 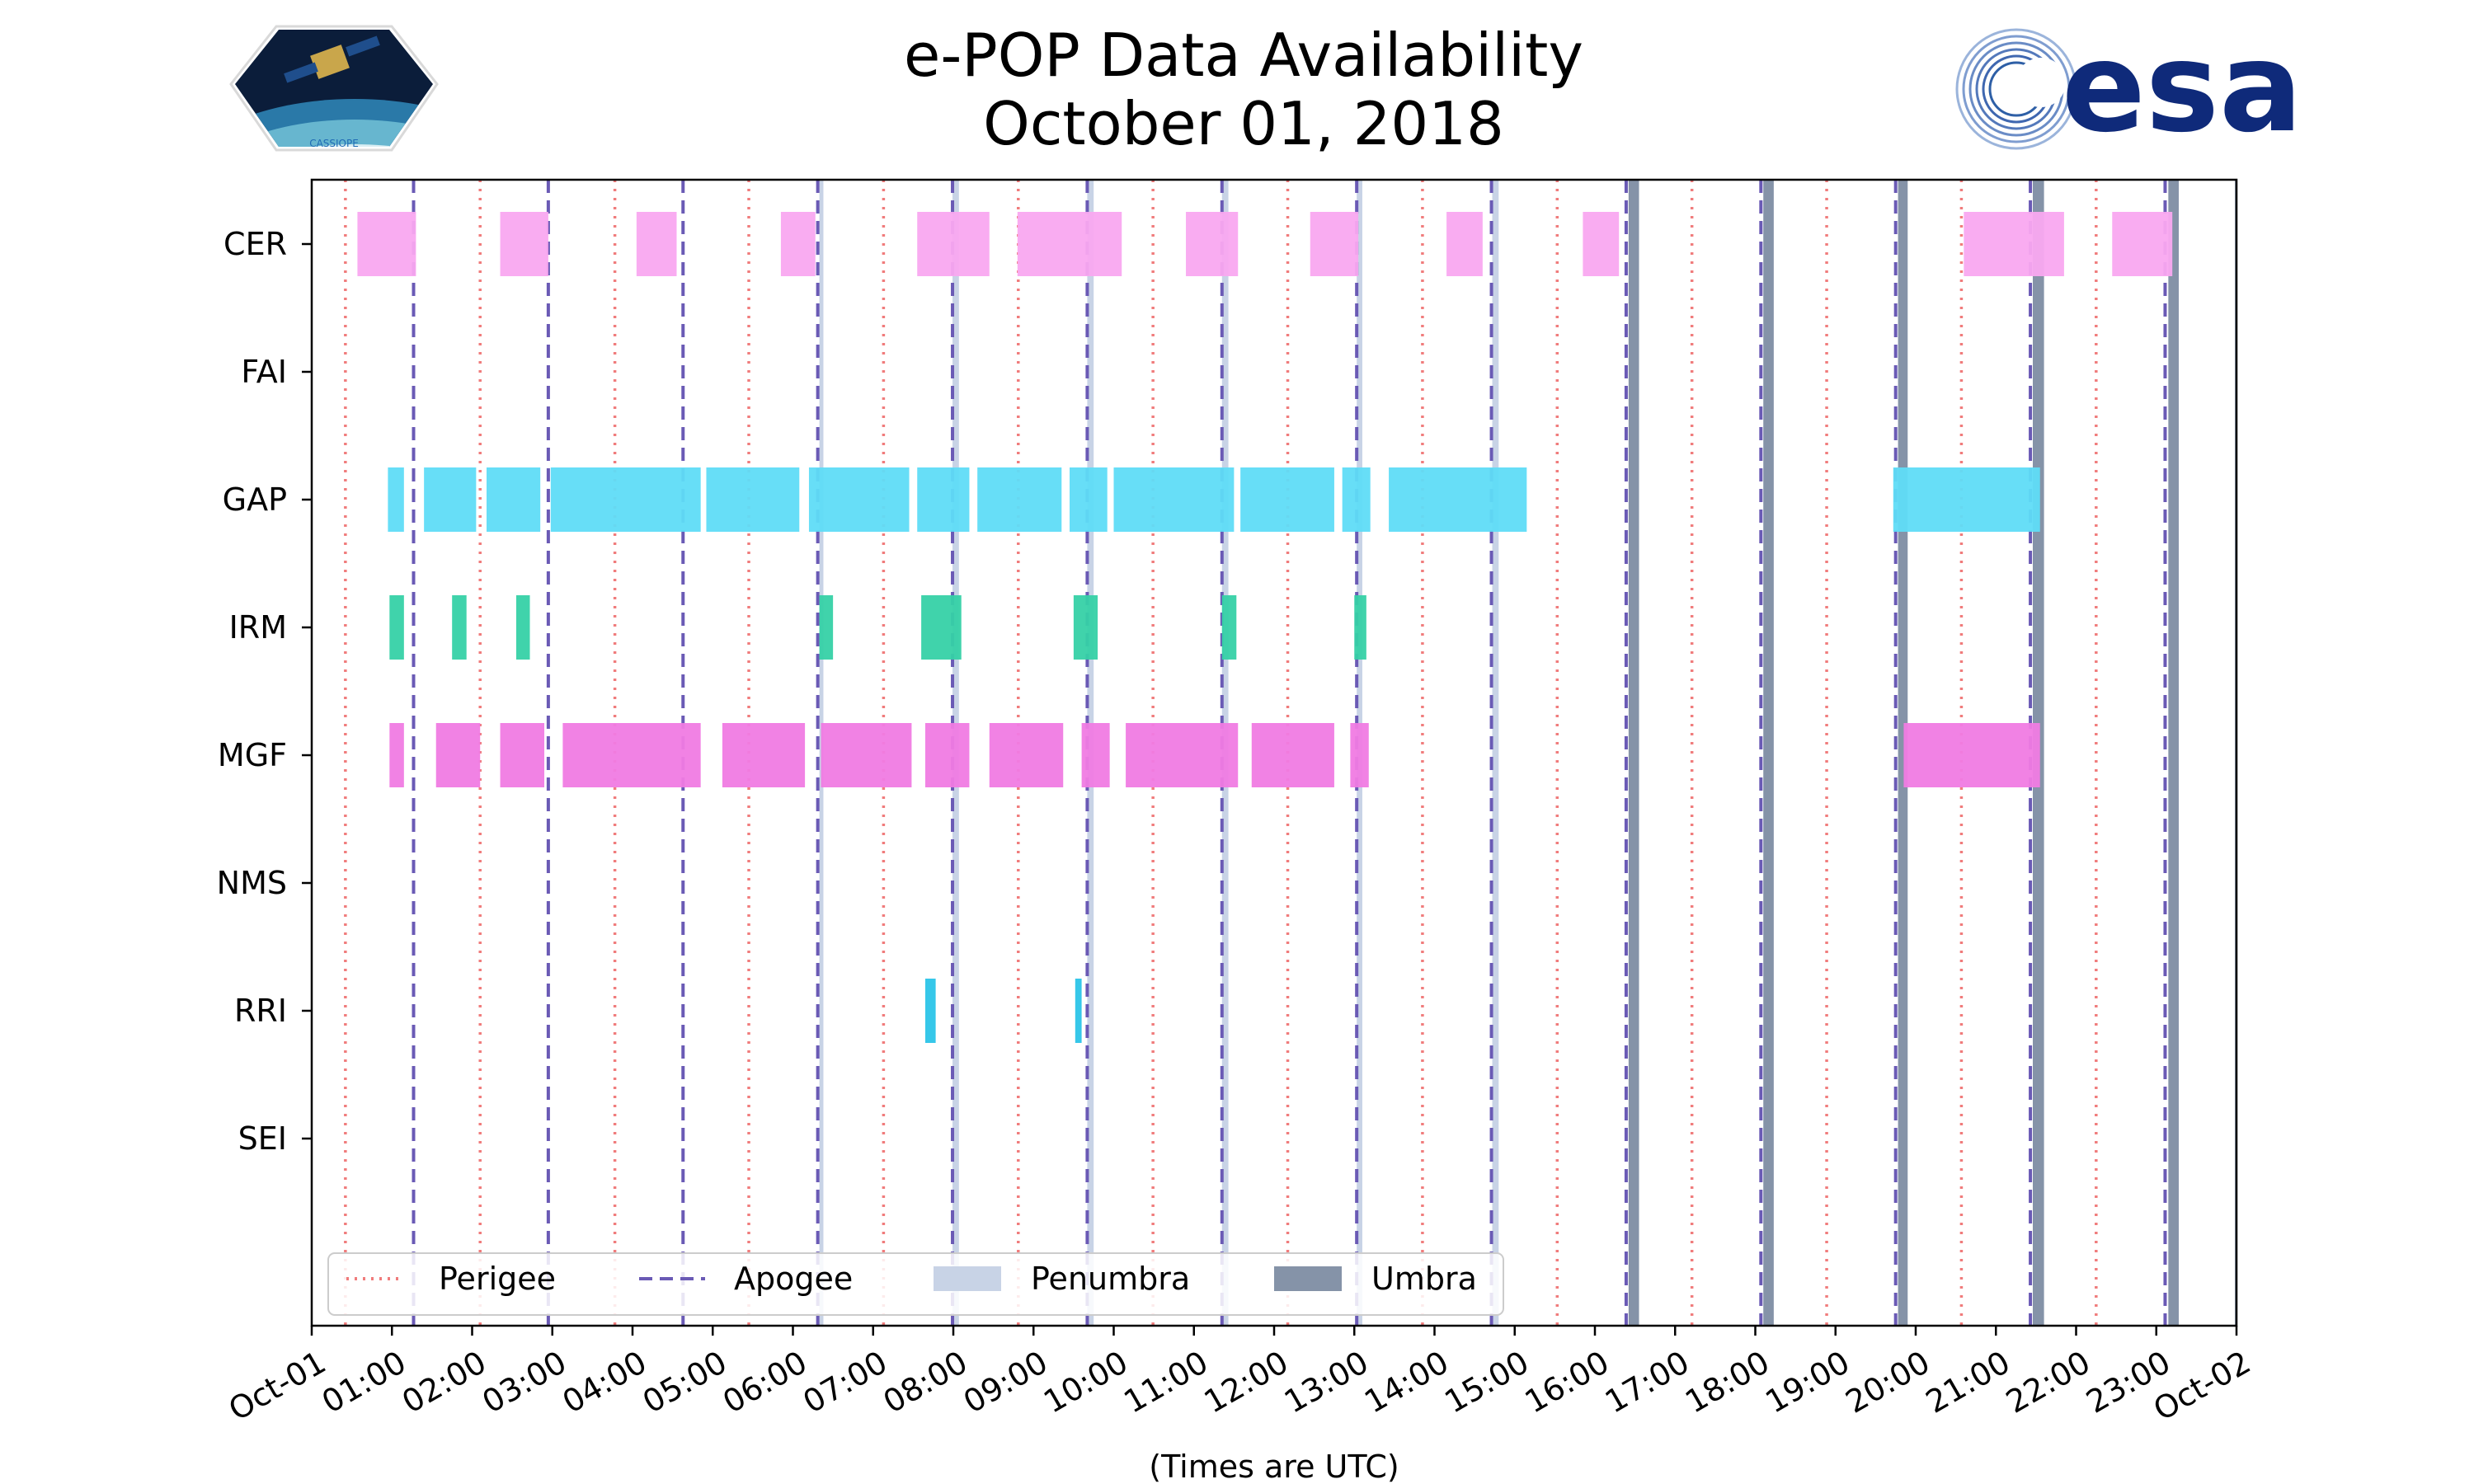 I want to click on x-axis-label: (Times are UTC), so click(x=1274, y=1466).